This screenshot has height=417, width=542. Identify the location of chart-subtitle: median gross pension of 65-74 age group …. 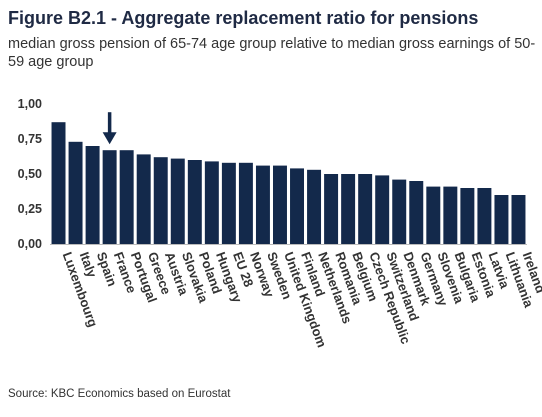
(272, 53).